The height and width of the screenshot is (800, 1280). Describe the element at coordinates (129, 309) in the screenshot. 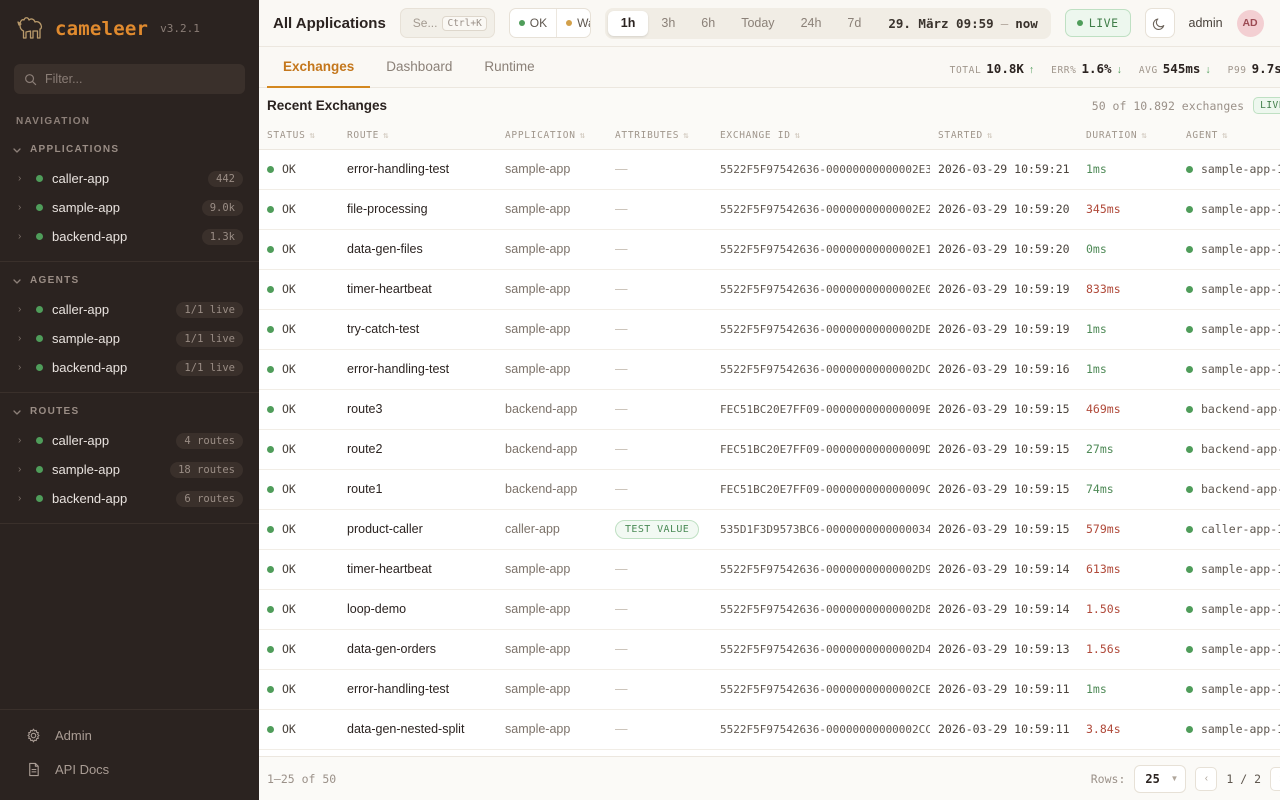

I see `sidebar-agent-caller-app: › caller-app 1/1 live` at that location.